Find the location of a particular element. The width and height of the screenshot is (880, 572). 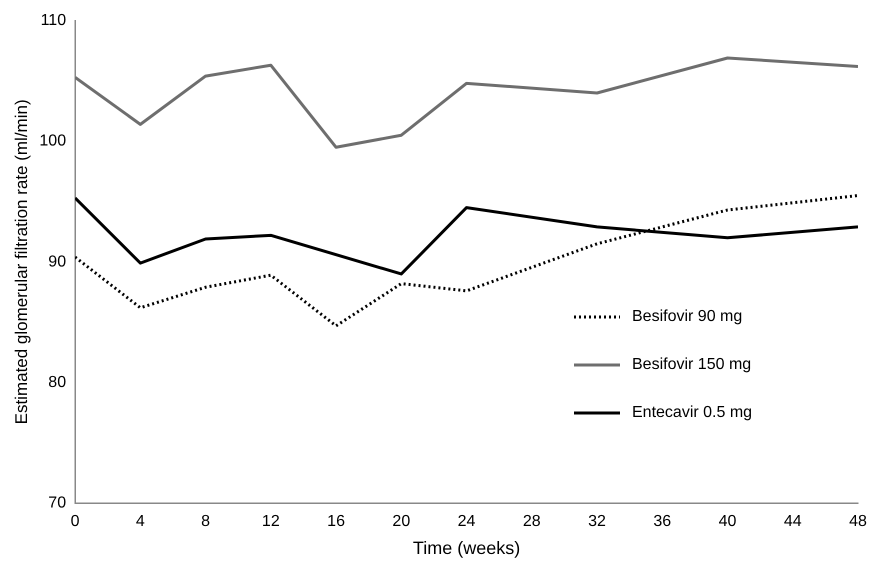

x-tick-label: 40 is located at coordinates (727, 521).